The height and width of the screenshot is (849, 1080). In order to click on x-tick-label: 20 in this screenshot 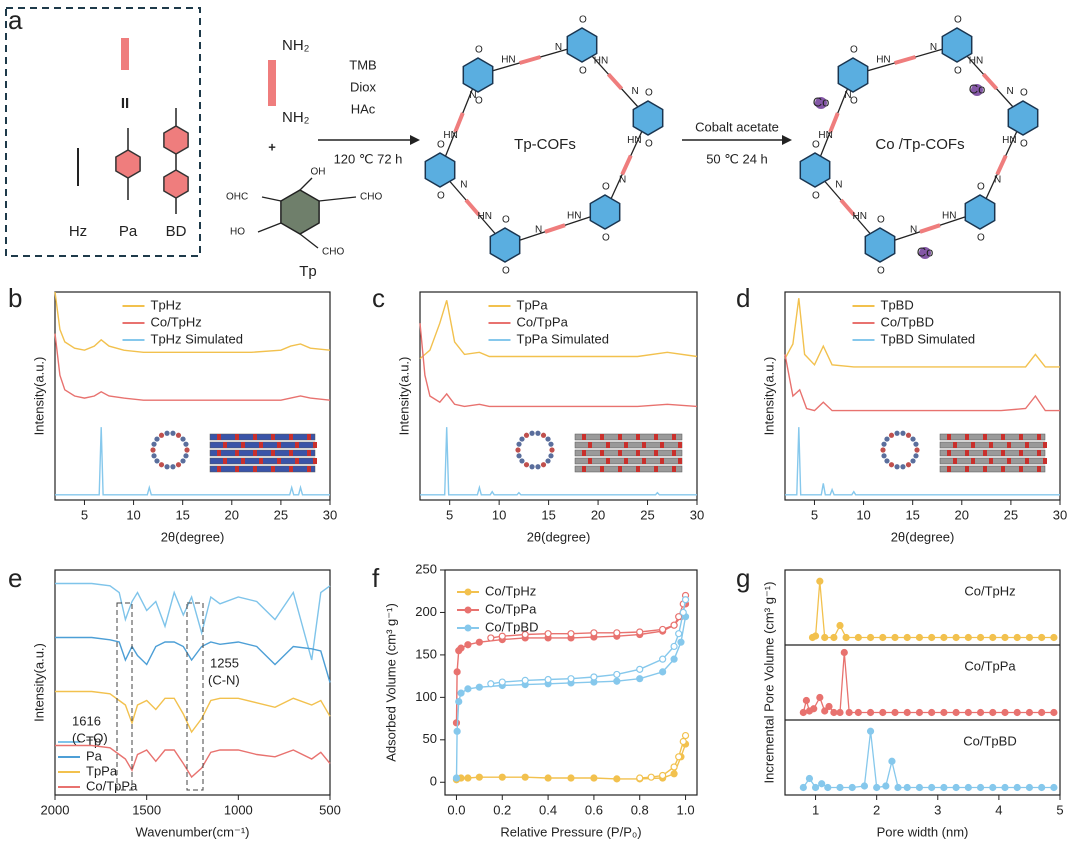, I will do `click(598, 514)`.